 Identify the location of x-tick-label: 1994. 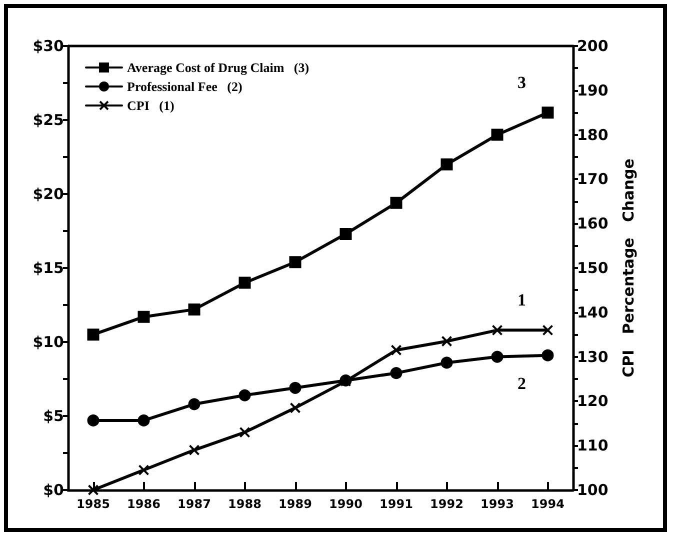
(547, 504).